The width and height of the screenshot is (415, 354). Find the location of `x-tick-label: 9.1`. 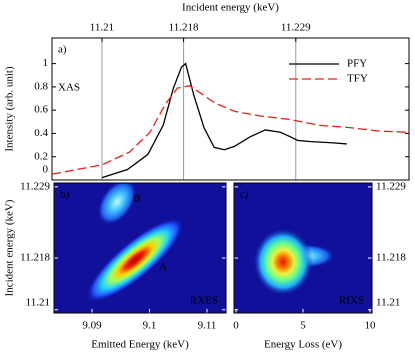

x-tick-label: 9.1 is located at coordinates (150, 326).